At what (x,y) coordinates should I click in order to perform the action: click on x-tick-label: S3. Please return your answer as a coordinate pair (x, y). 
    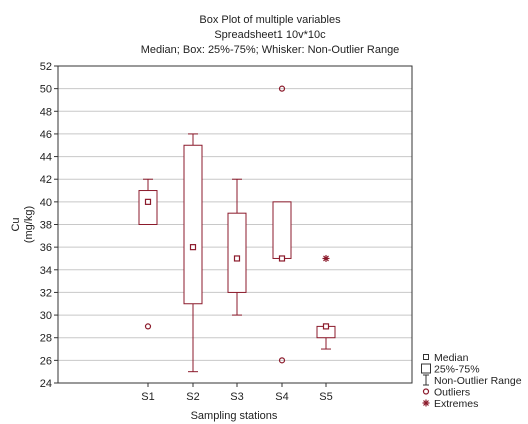
    Looking at the image, I should click on (236, 397).